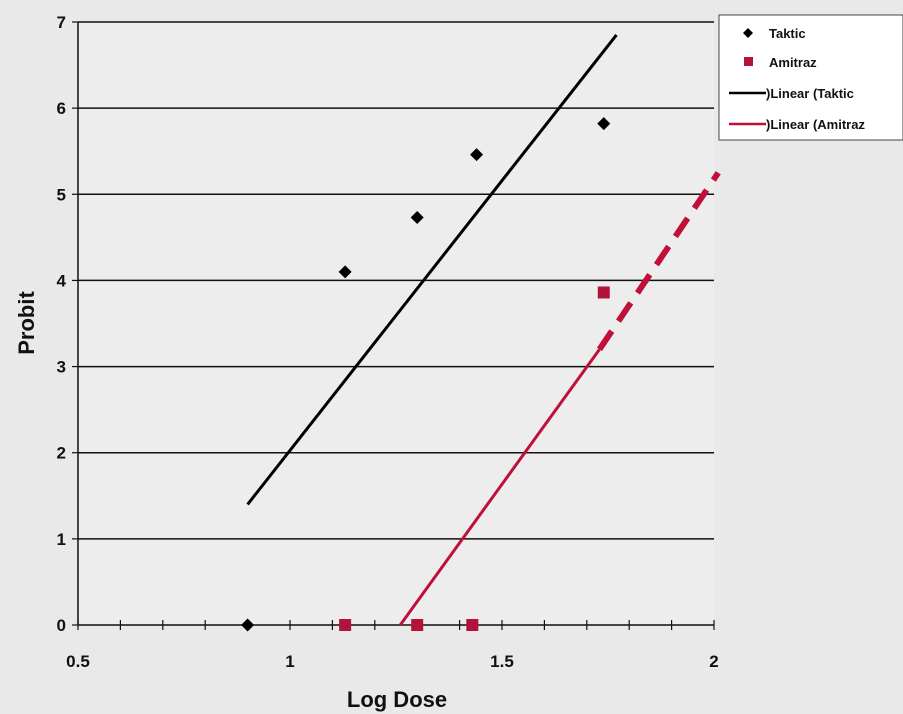  Describe the element at coordinates (26, 323) in the screenshot. I see `y-axis-label: Probit` at that location.